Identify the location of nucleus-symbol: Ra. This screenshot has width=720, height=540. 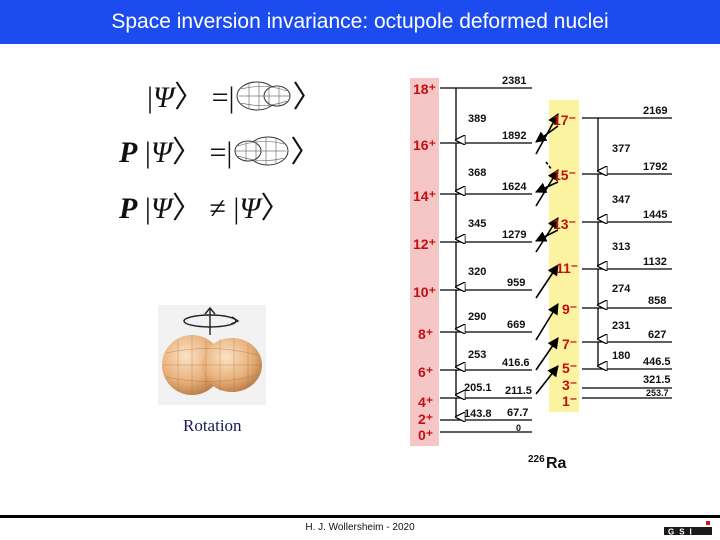
(556, 463).